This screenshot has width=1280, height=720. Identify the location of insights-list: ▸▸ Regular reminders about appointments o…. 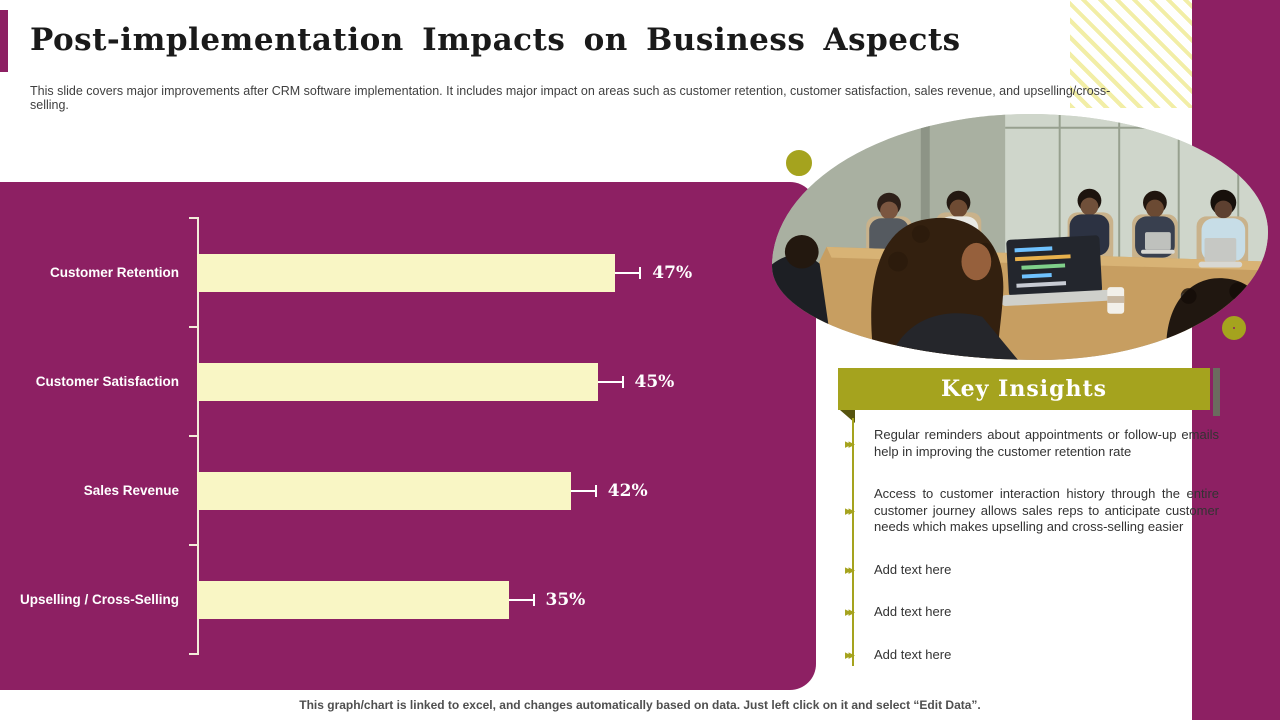
(1032, 558).